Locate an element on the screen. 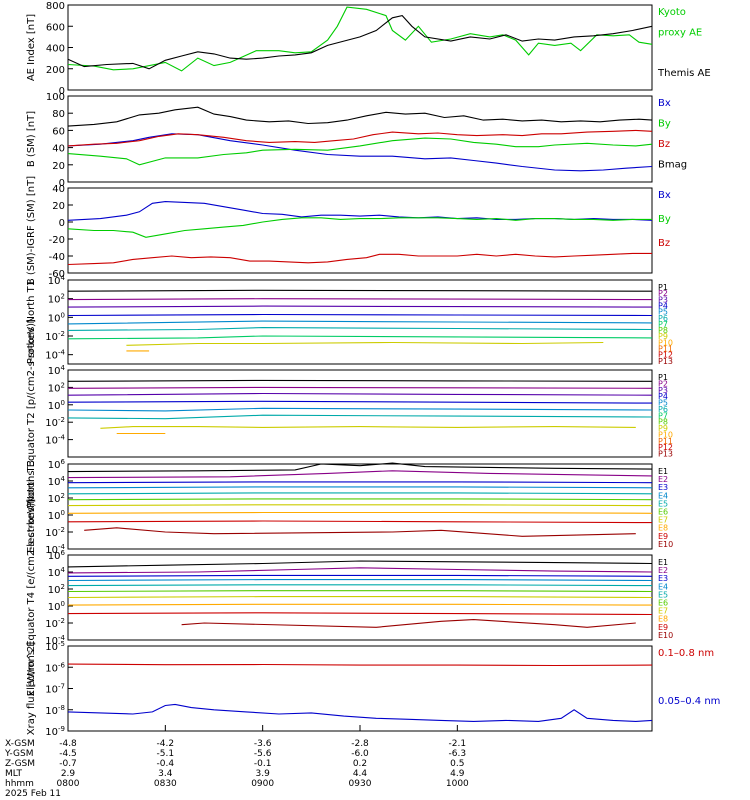 The height and width of the screenshot is (800, 750). panel-2-ylabel: B (SM) [nT] is located at coordinates (31, 139).